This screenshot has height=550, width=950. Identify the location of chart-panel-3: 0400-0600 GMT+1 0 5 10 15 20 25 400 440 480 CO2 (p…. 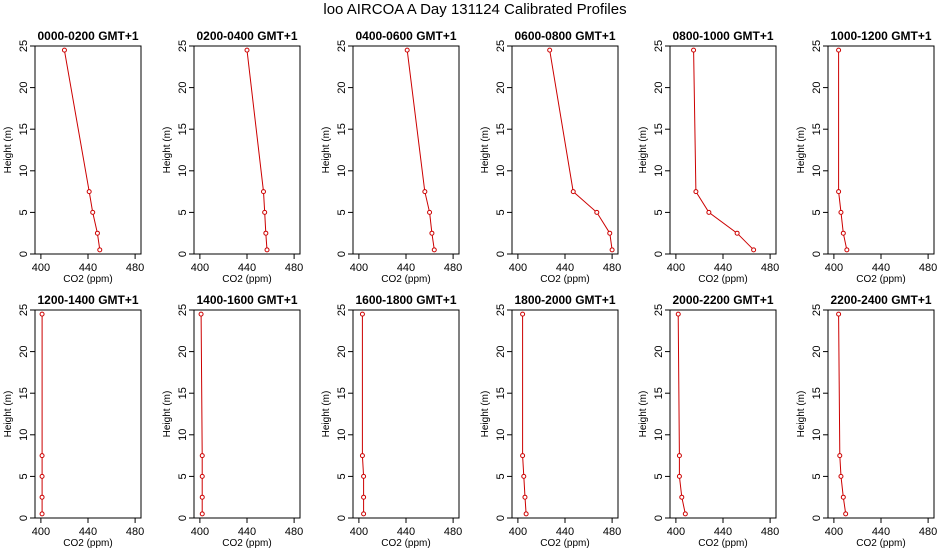
(391, 157).